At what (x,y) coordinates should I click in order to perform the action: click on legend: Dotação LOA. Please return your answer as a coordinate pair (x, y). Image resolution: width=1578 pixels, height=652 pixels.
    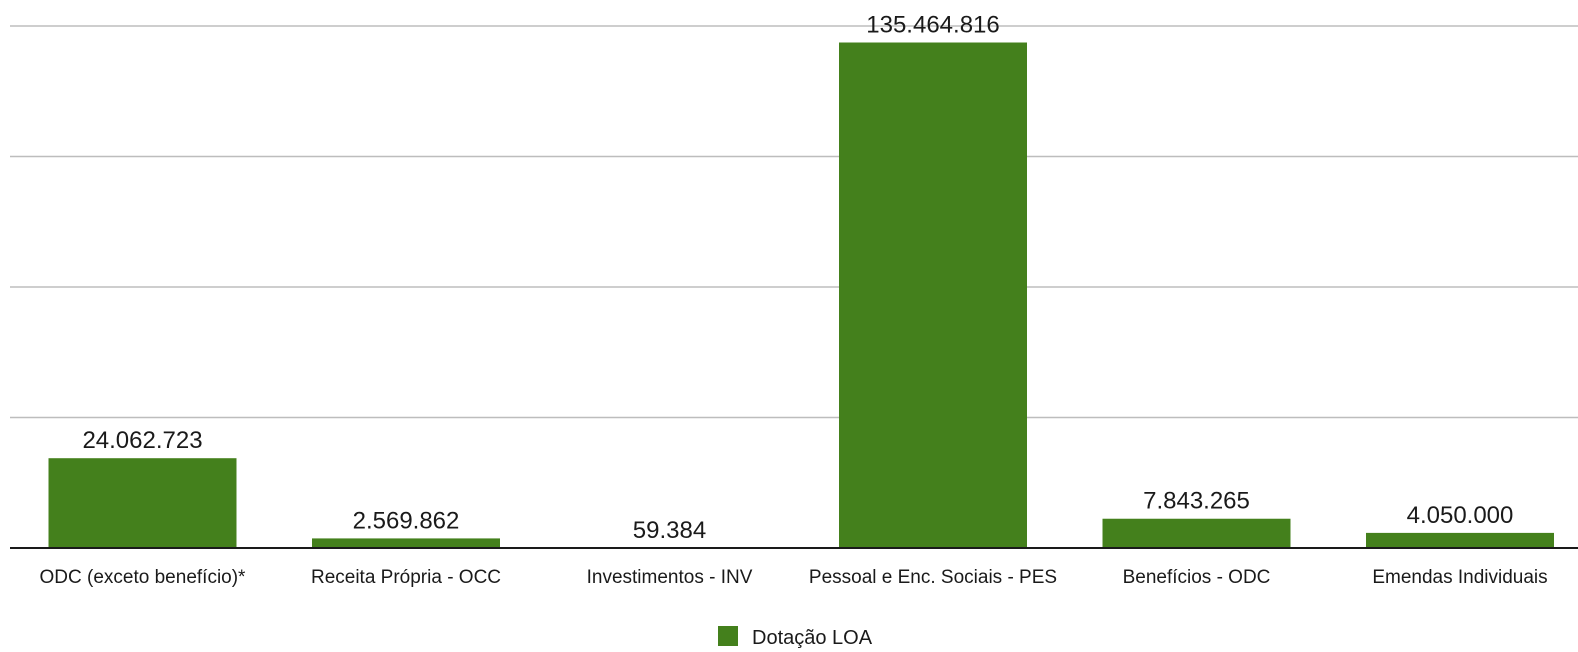
    Looking at the image, I should click on (795, 637).